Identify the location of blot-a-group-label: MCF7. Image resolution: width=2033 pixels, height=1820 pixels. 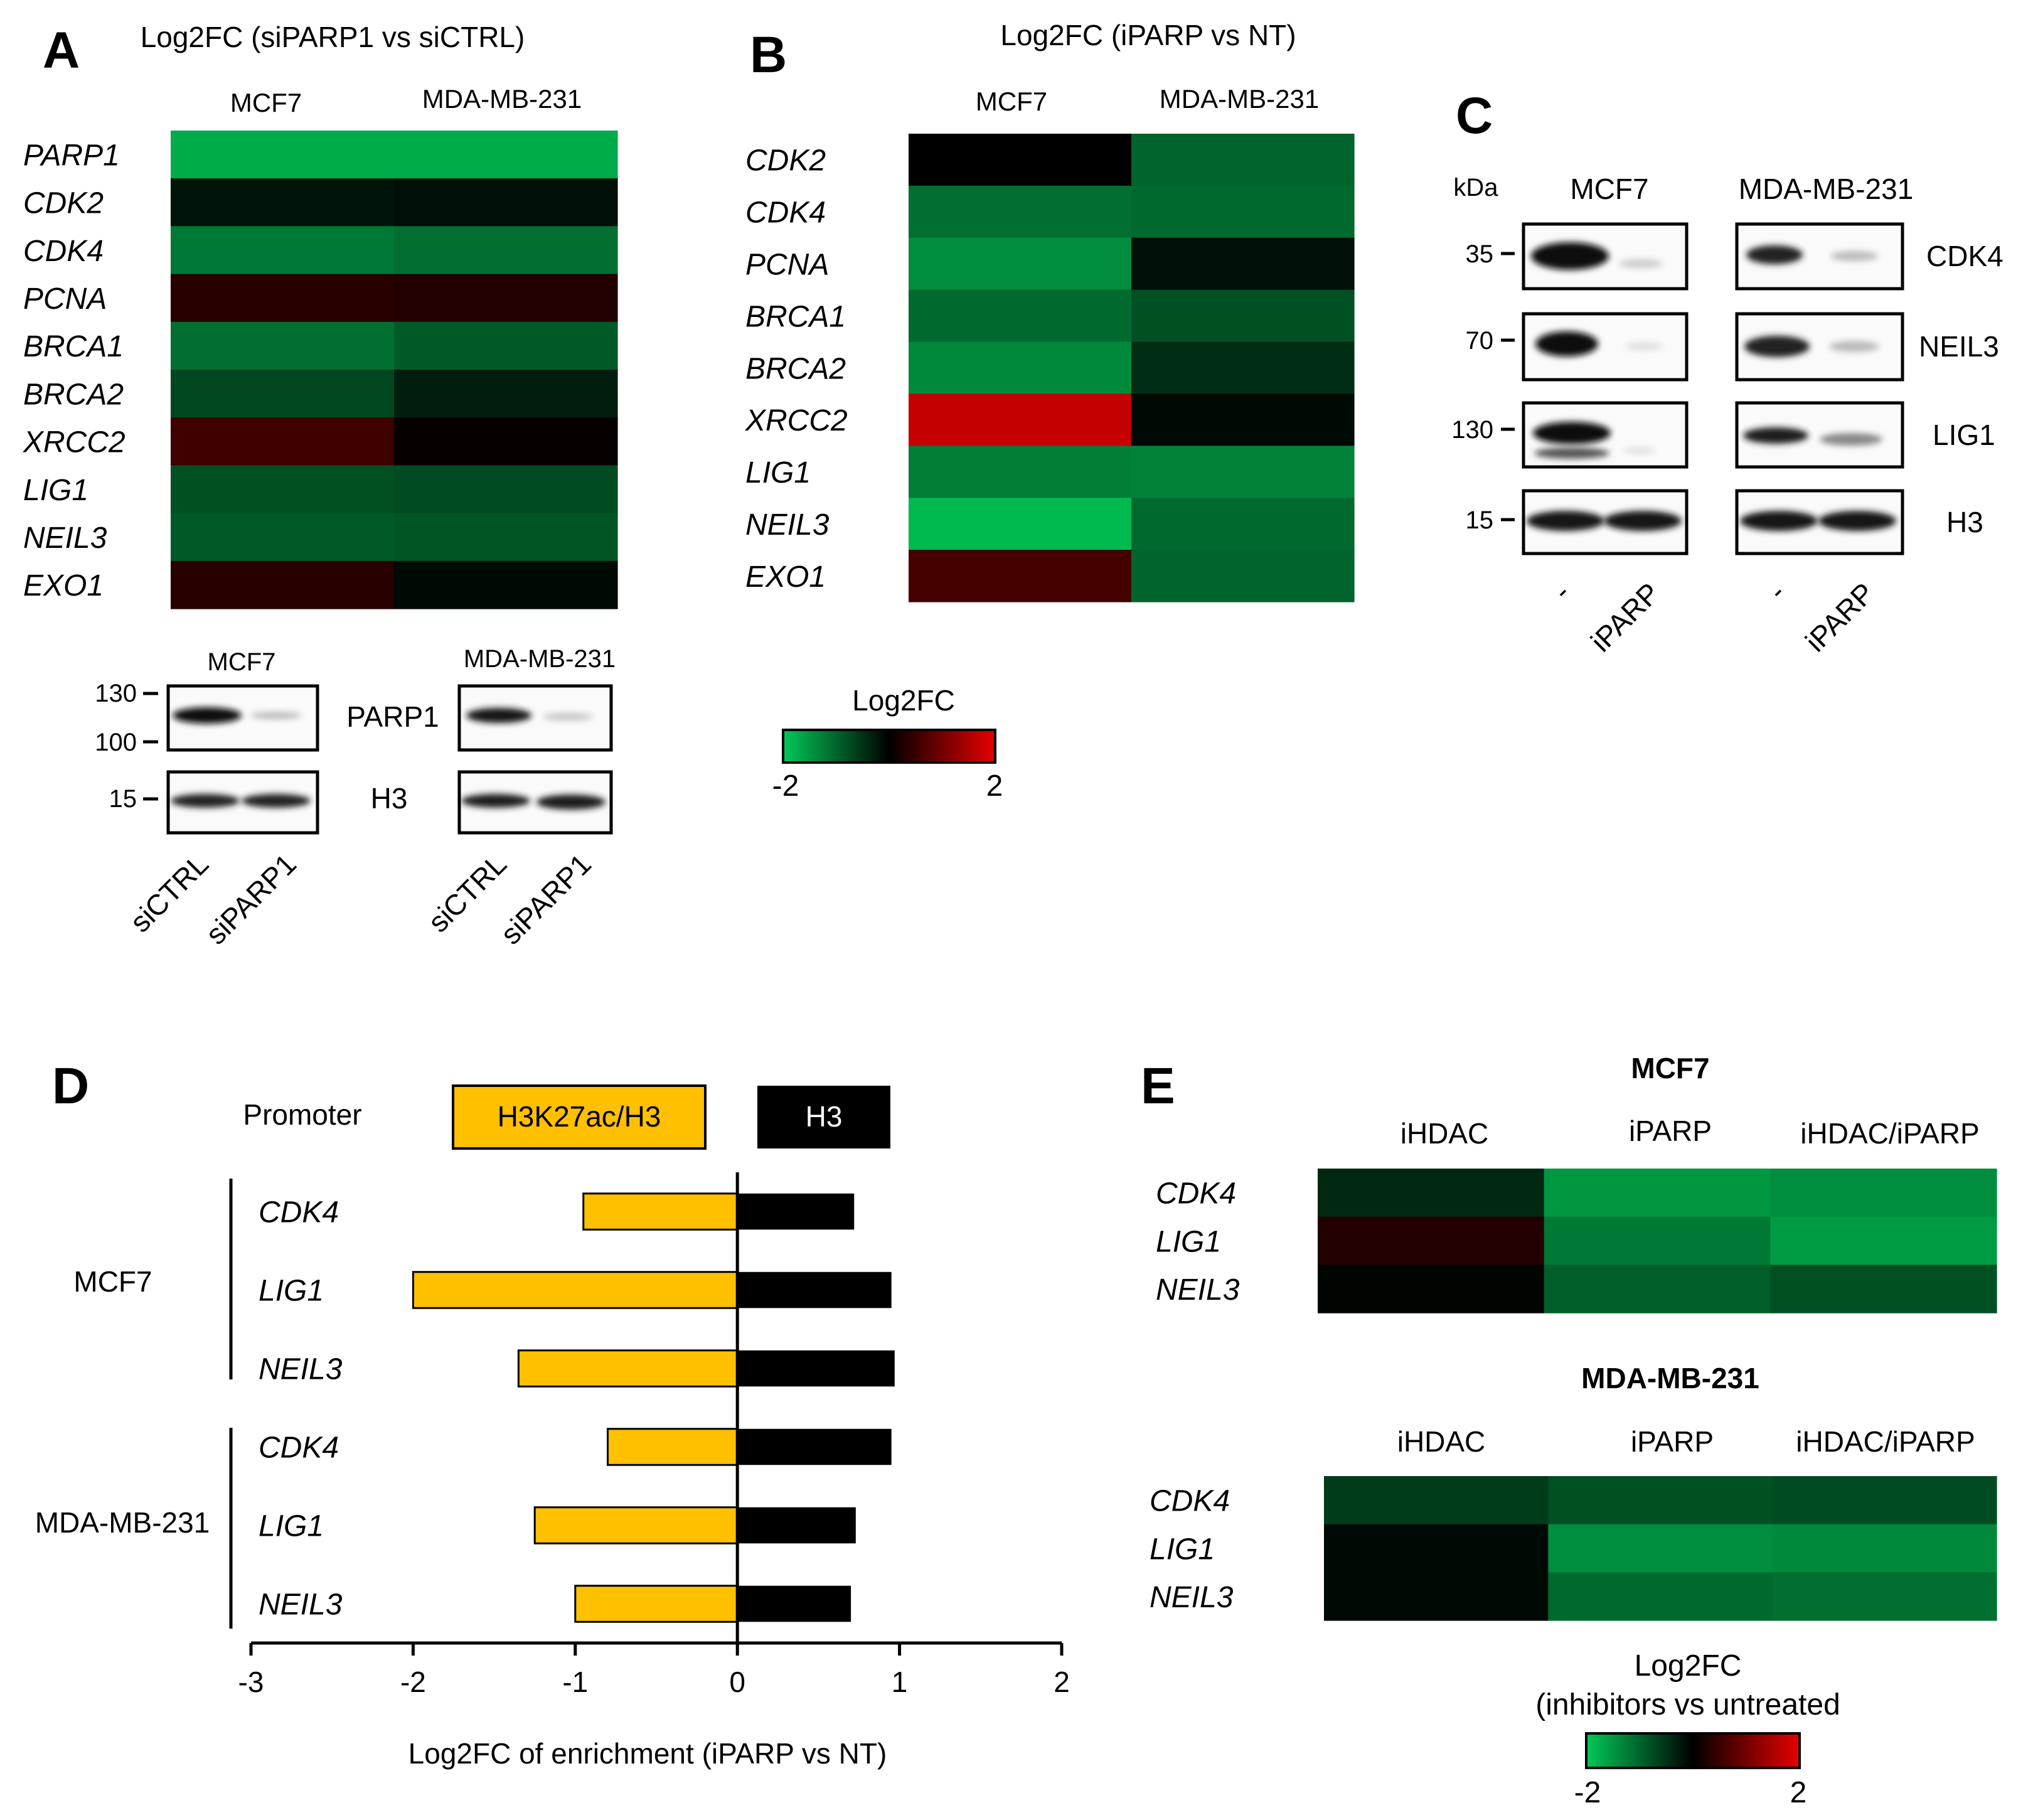
(242, 662).